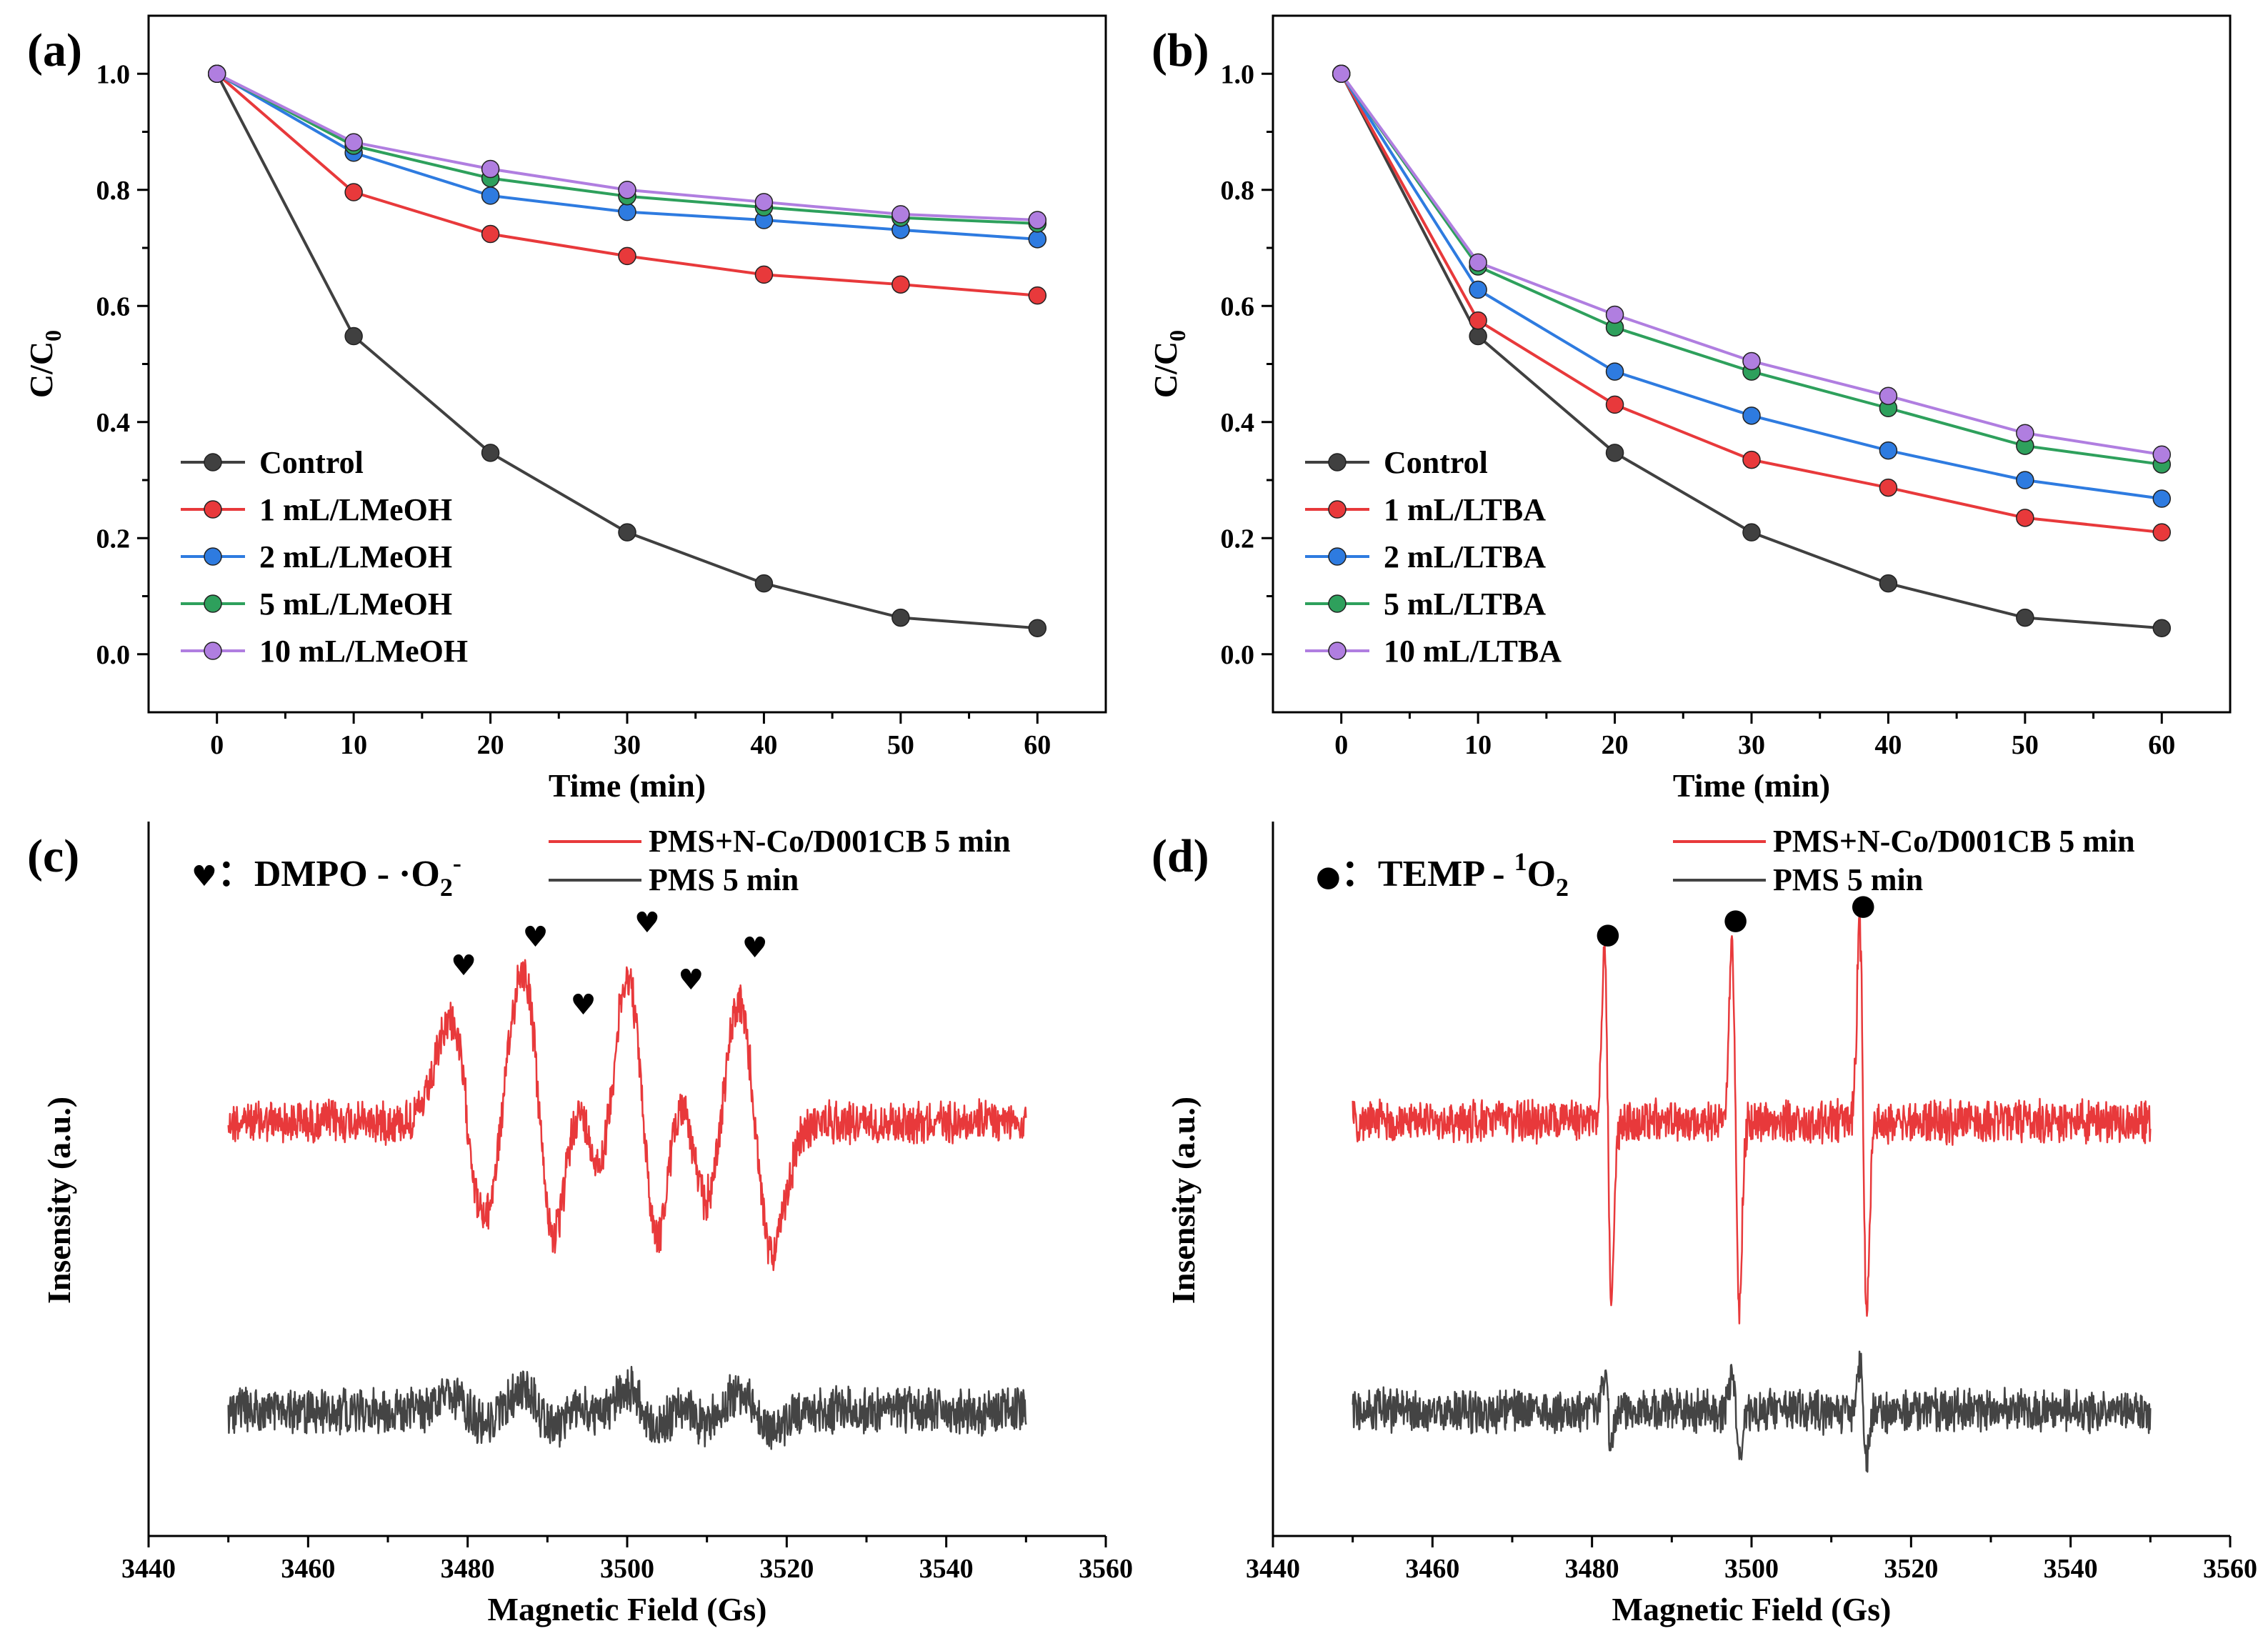 The height and width of the screenshot is (1646, 2268). Describe the element at coordinates (1465, 556) in the screenshot. I see `legend-label: 2 mL/LTBA` at that location.